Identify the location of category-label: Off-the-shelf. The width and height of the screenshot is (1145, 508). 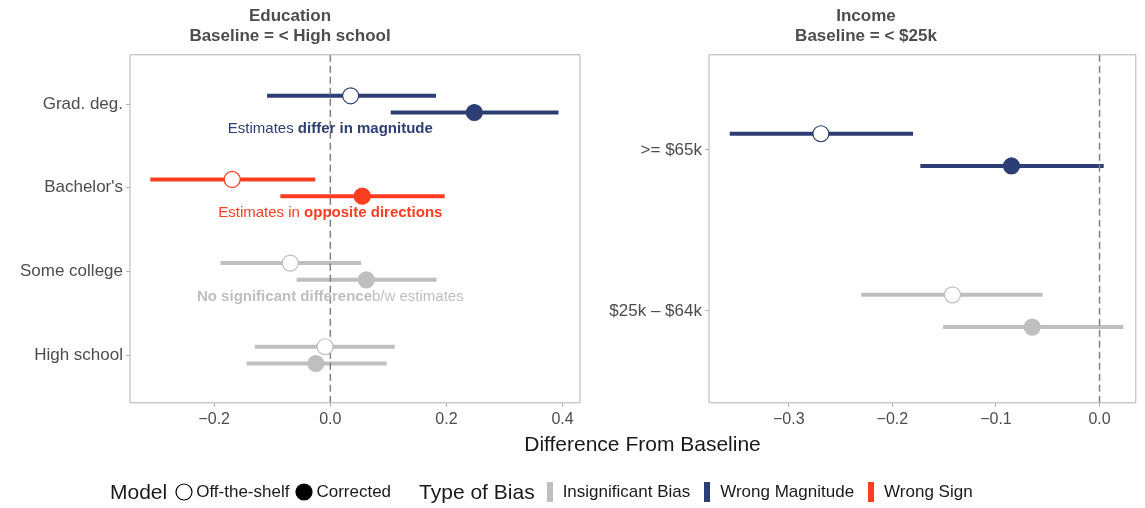
(243, 492).